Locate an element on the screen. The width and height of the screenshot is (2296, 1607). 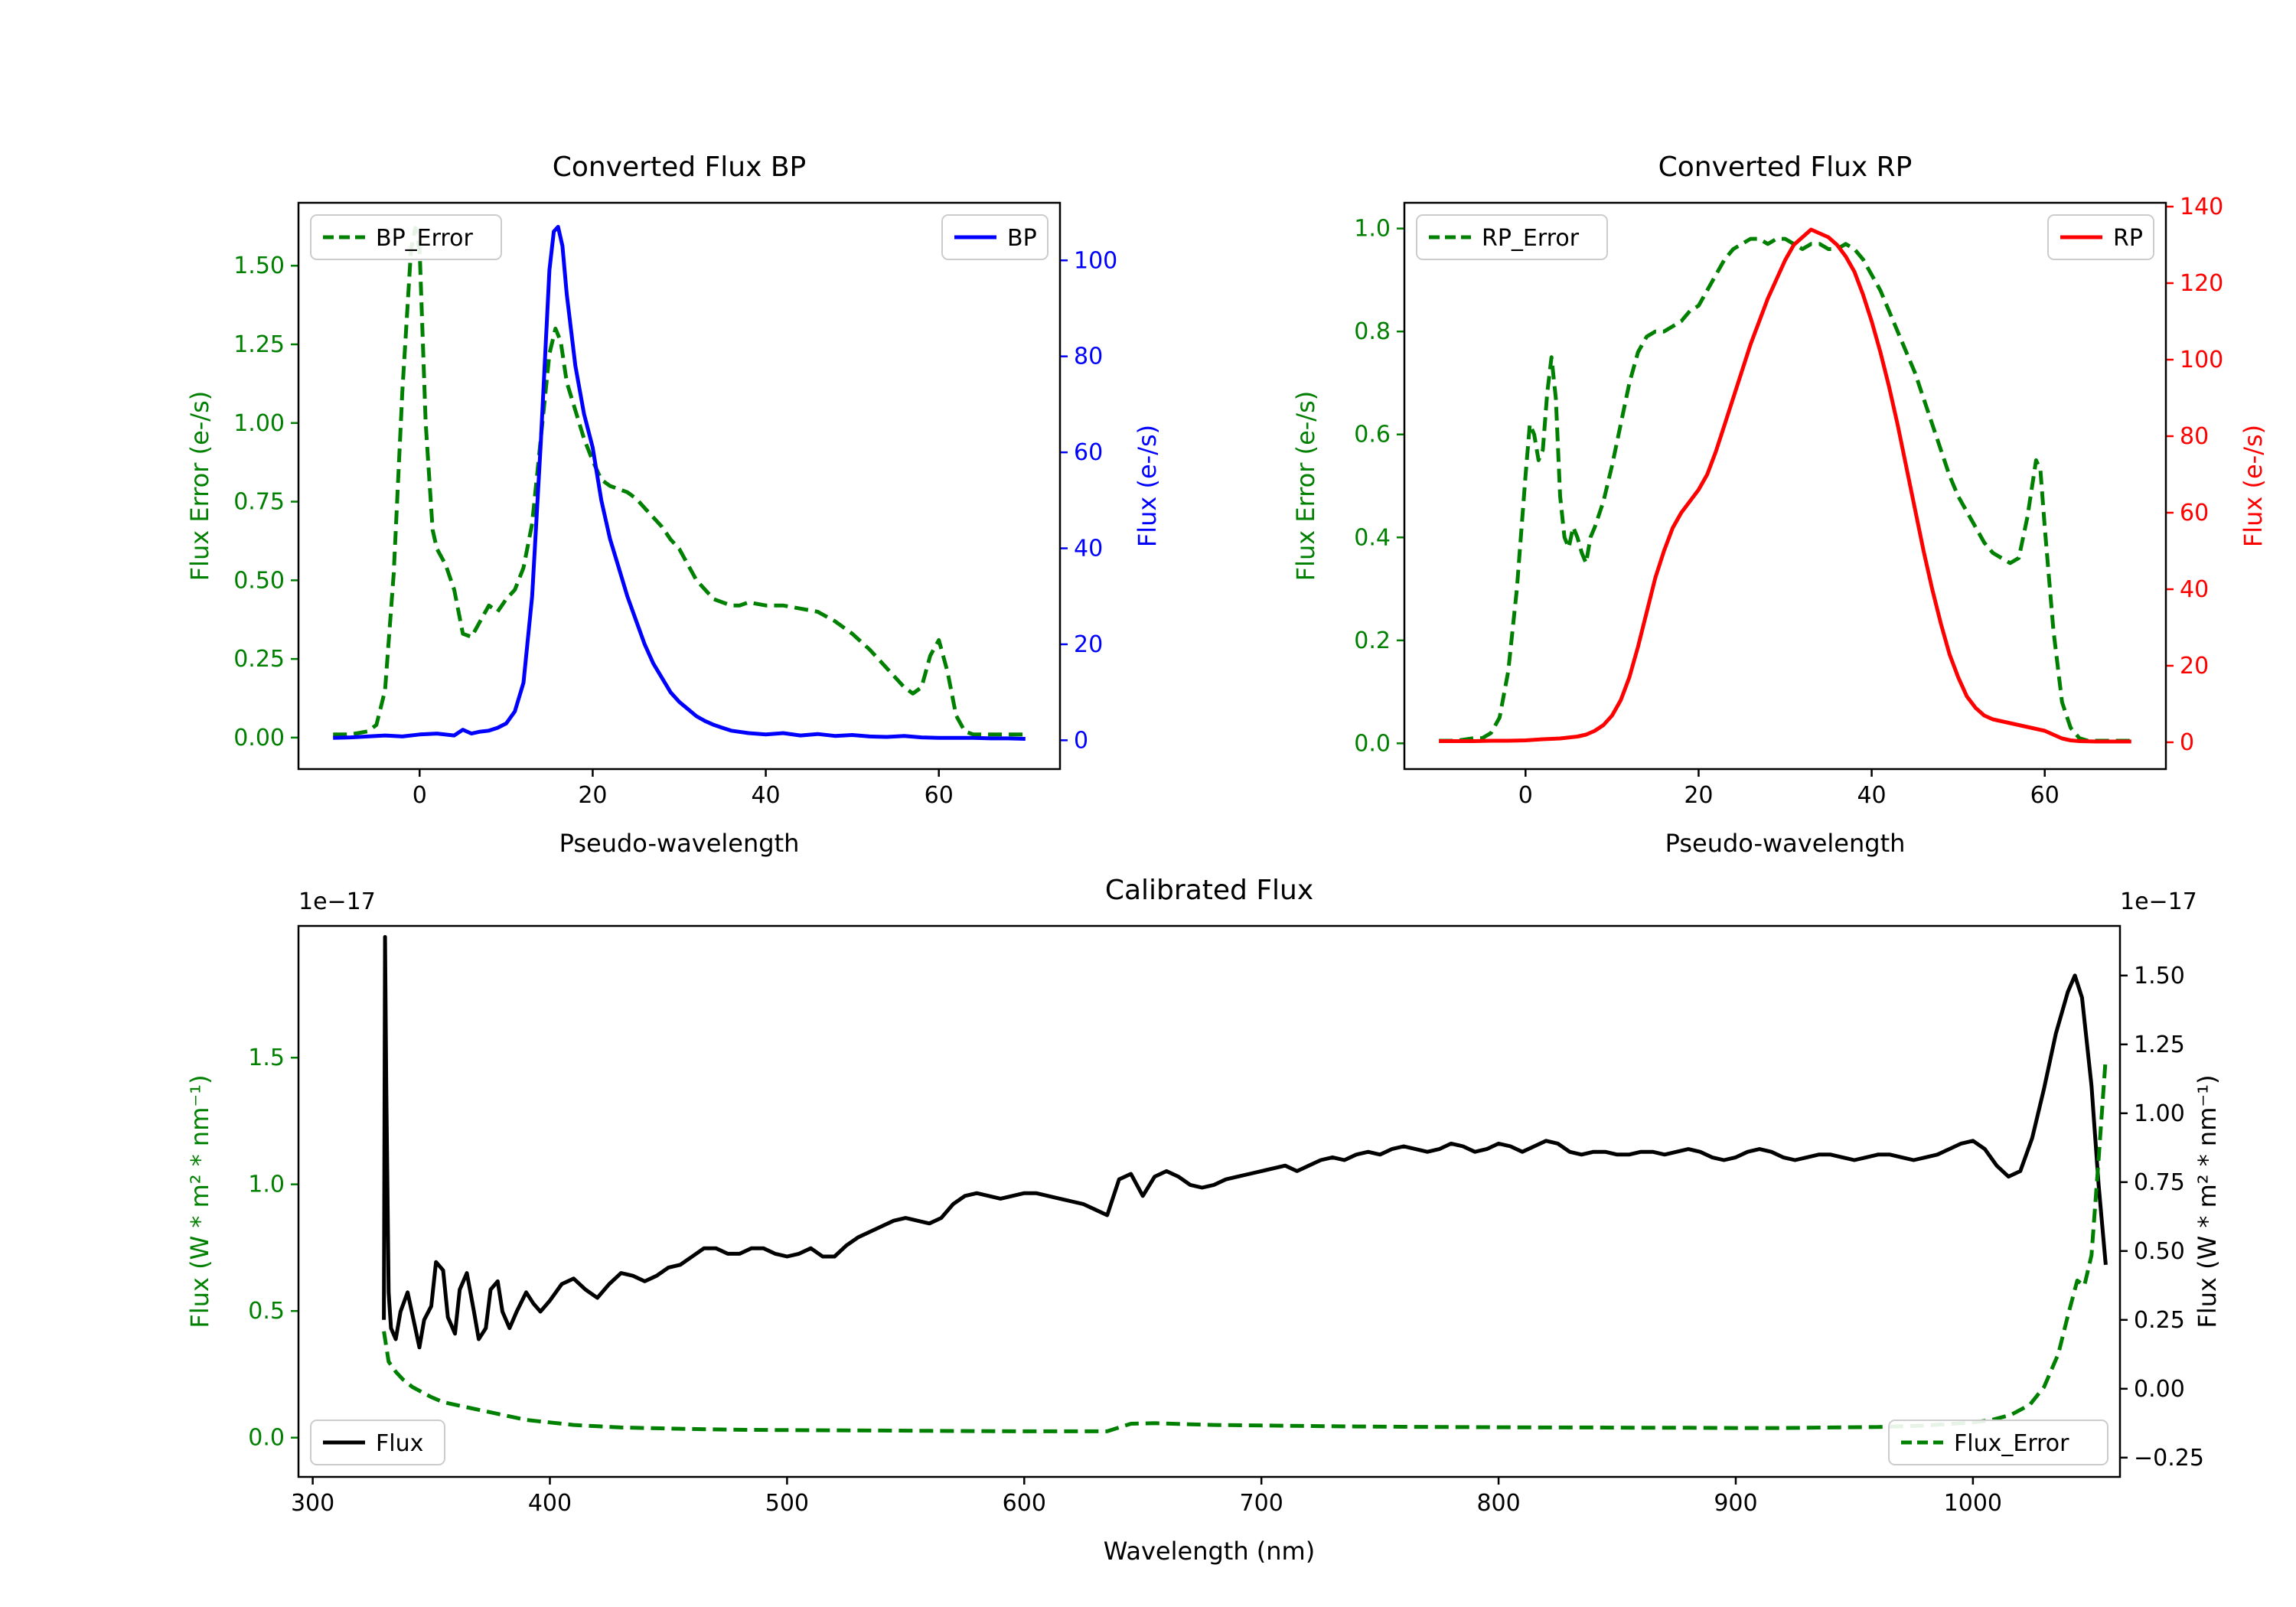
rp-left-tick-label: 0.2 is located at coordinates (1372, 640).